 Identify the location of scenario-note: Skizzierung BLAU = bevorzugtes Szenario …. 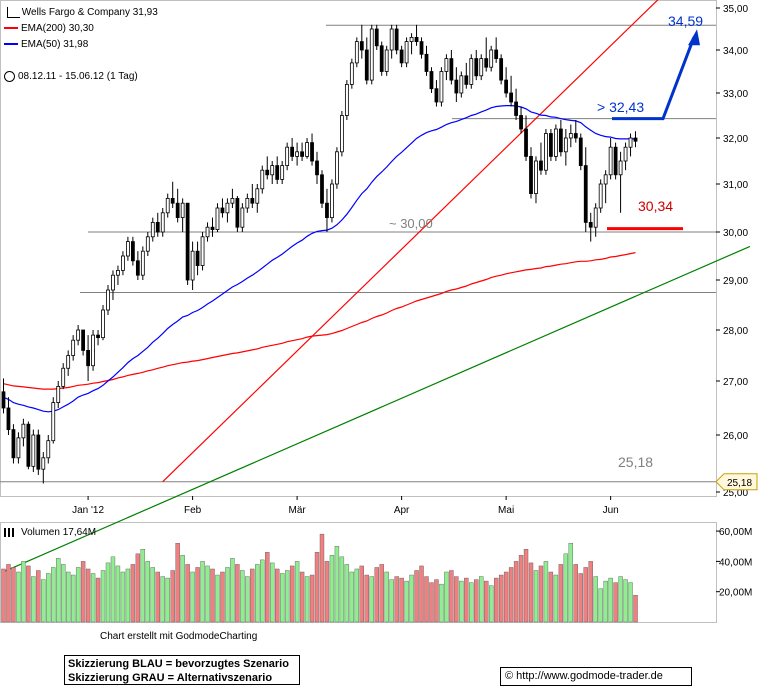
(182, 670).